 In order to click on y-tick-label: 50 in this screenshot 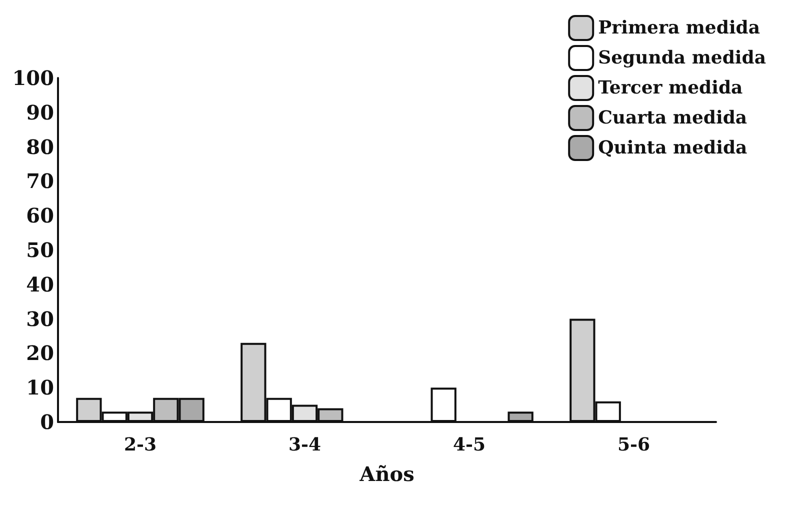, I will do `click(40, 250)`.